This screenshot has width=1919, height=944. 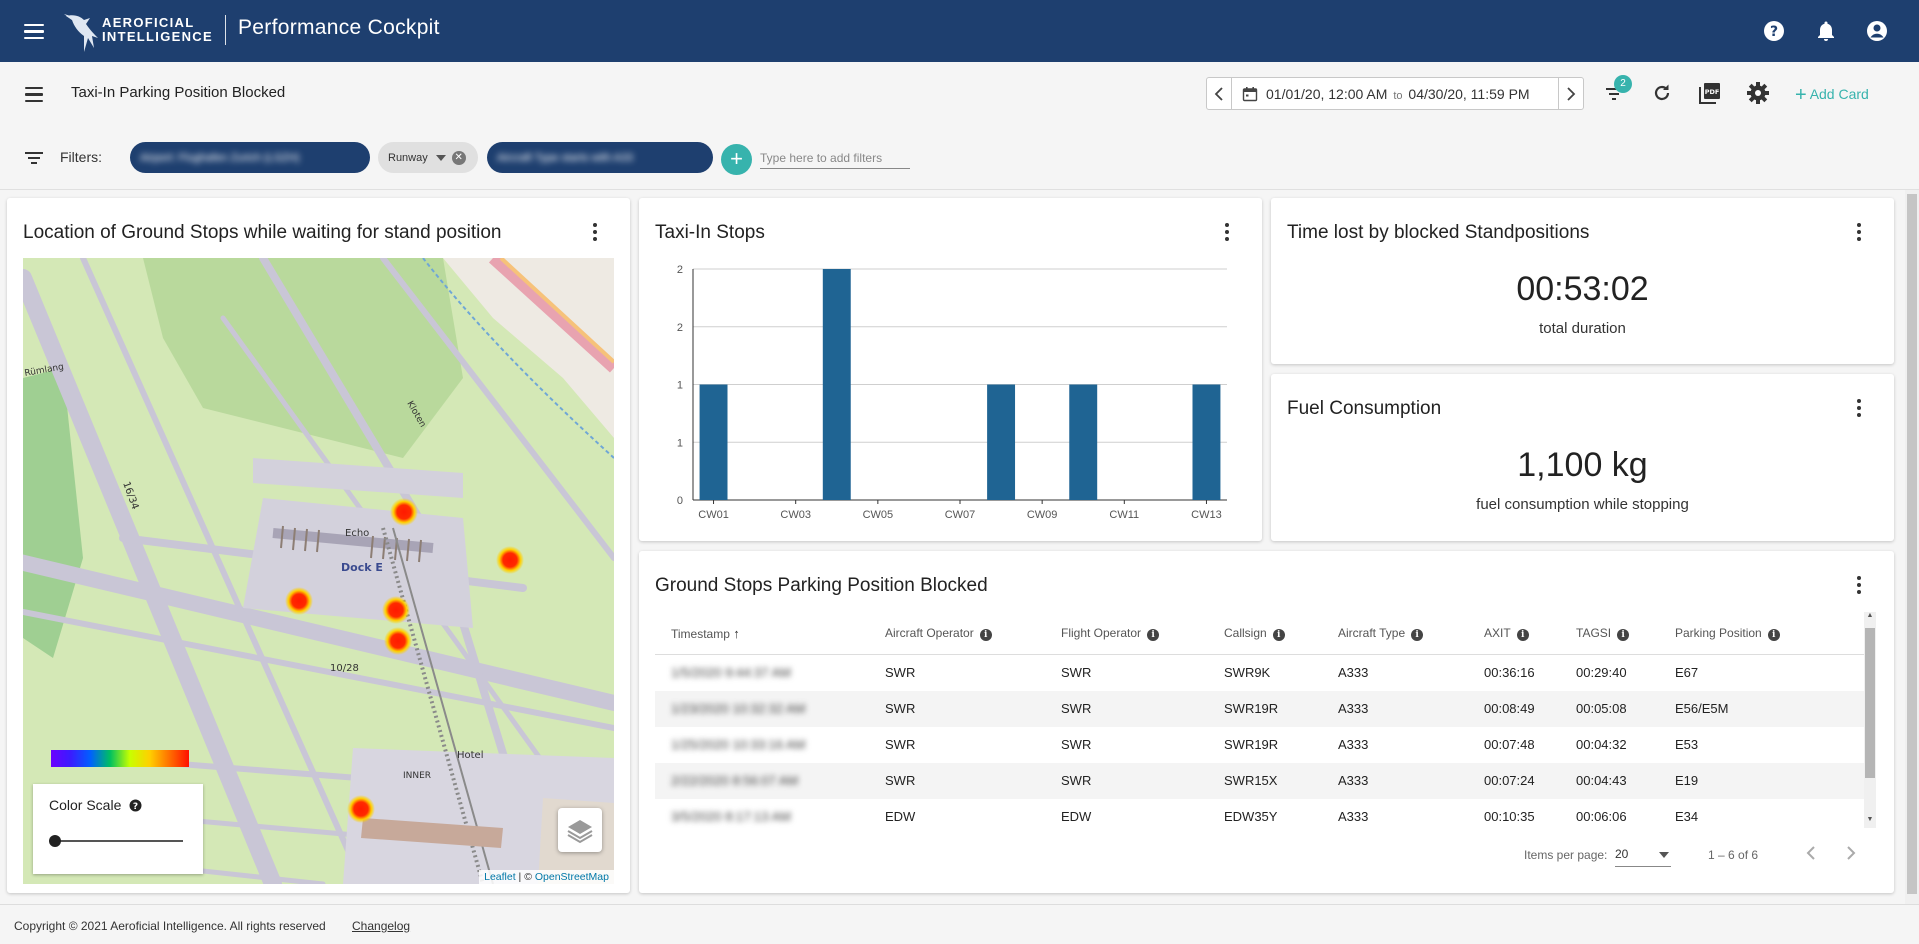 I want to click on map-layers-button, so click(x=580, y=830).